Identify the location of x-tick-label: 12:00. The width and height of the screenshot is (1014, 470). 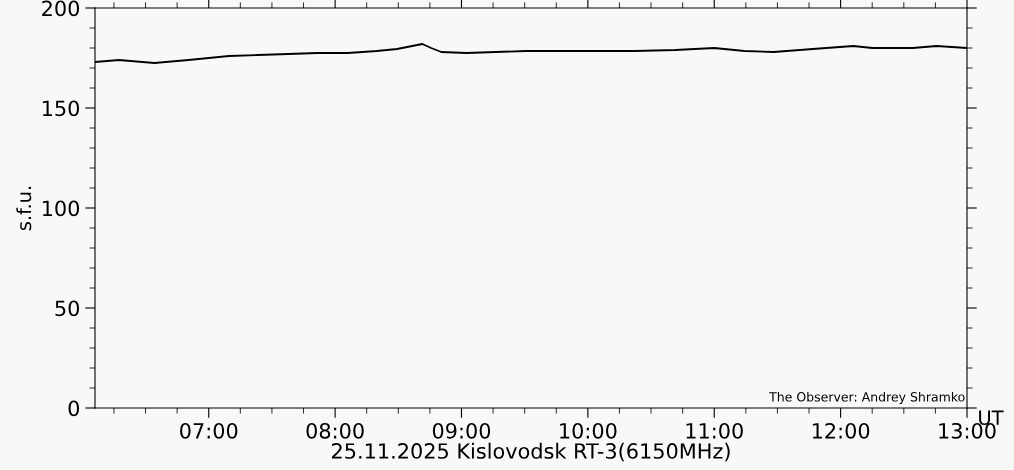
(841, 430).